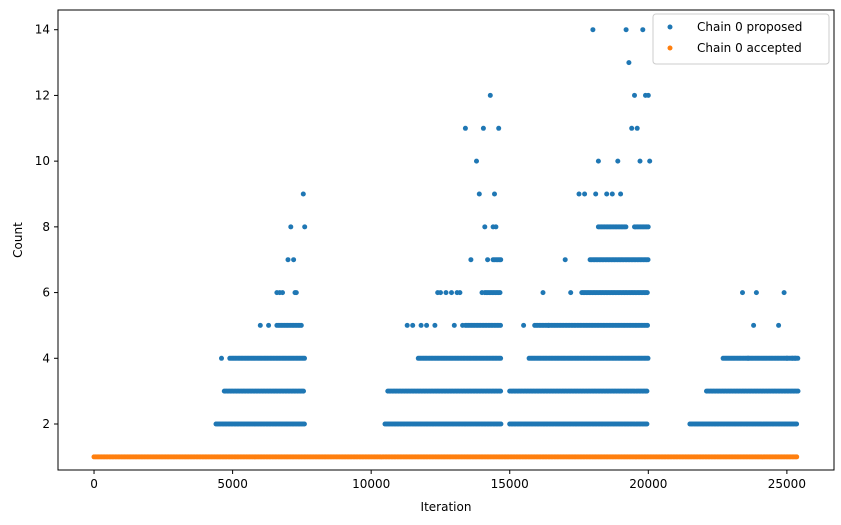 The height and width of the screenshot is (525, 841). I want to click on legend: Chain 0 proposed Chain 0 accepted, so click(741, 39).